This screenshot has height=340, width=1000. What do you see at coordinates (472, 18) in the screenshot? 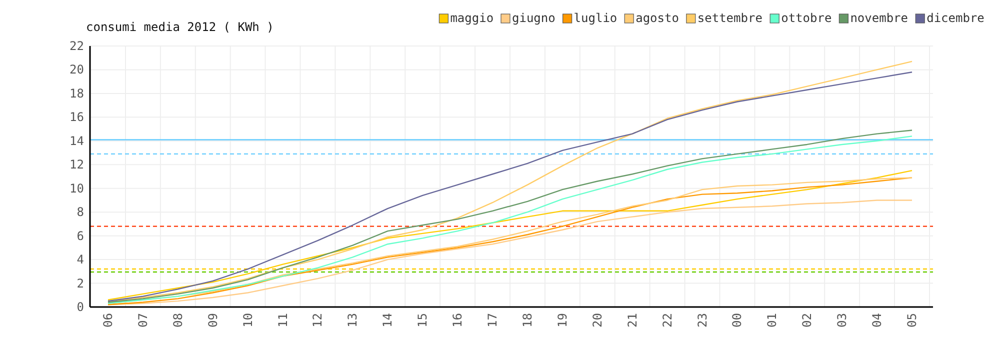
I see `legend-label: maggio` at bounding box center [472, 18].